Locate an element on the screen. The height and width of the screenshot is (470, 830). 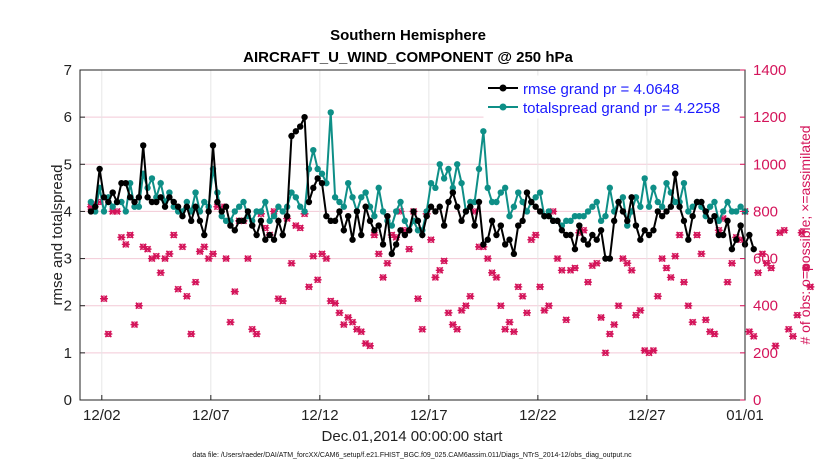
y-axis-right-ticks: 0 200 400 600 800 1000 1200 1400 is located at coordinates (763, 235).